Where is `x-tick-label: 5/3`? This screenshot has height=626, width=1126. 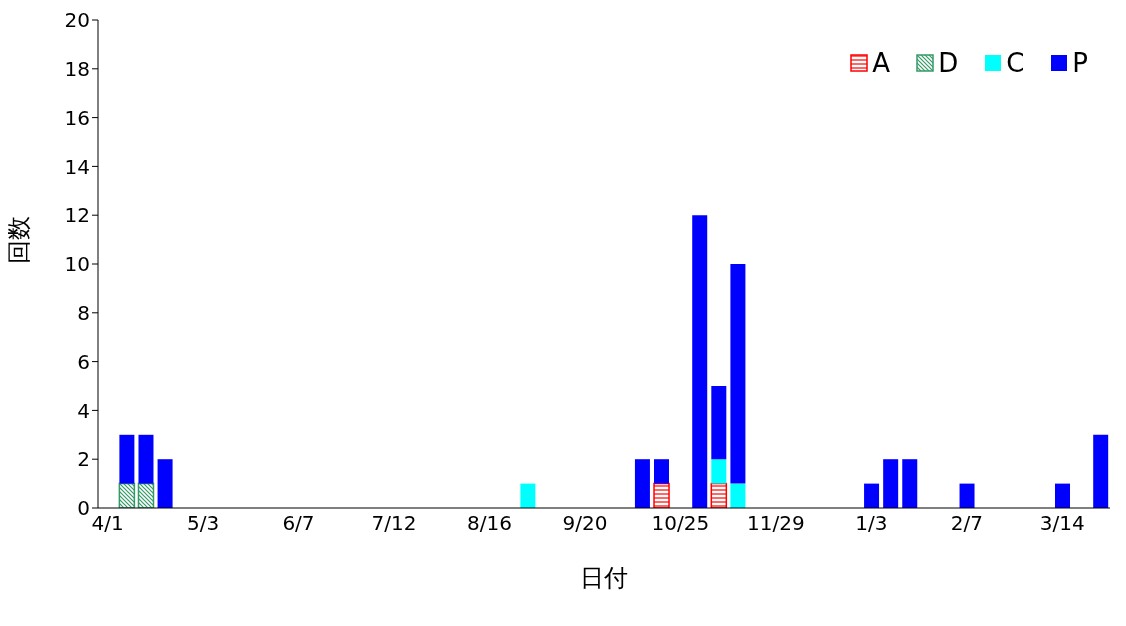 x-tick-label: 5/3 is located at coordinates (203, 523).